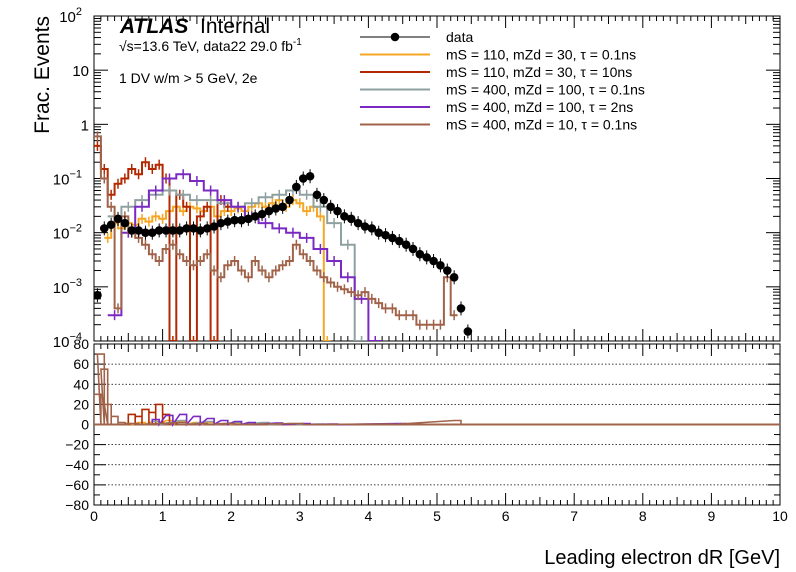 This screenshot has width=796, height=572. I want to click on lumi-superscript: -1, so click(297, 42).